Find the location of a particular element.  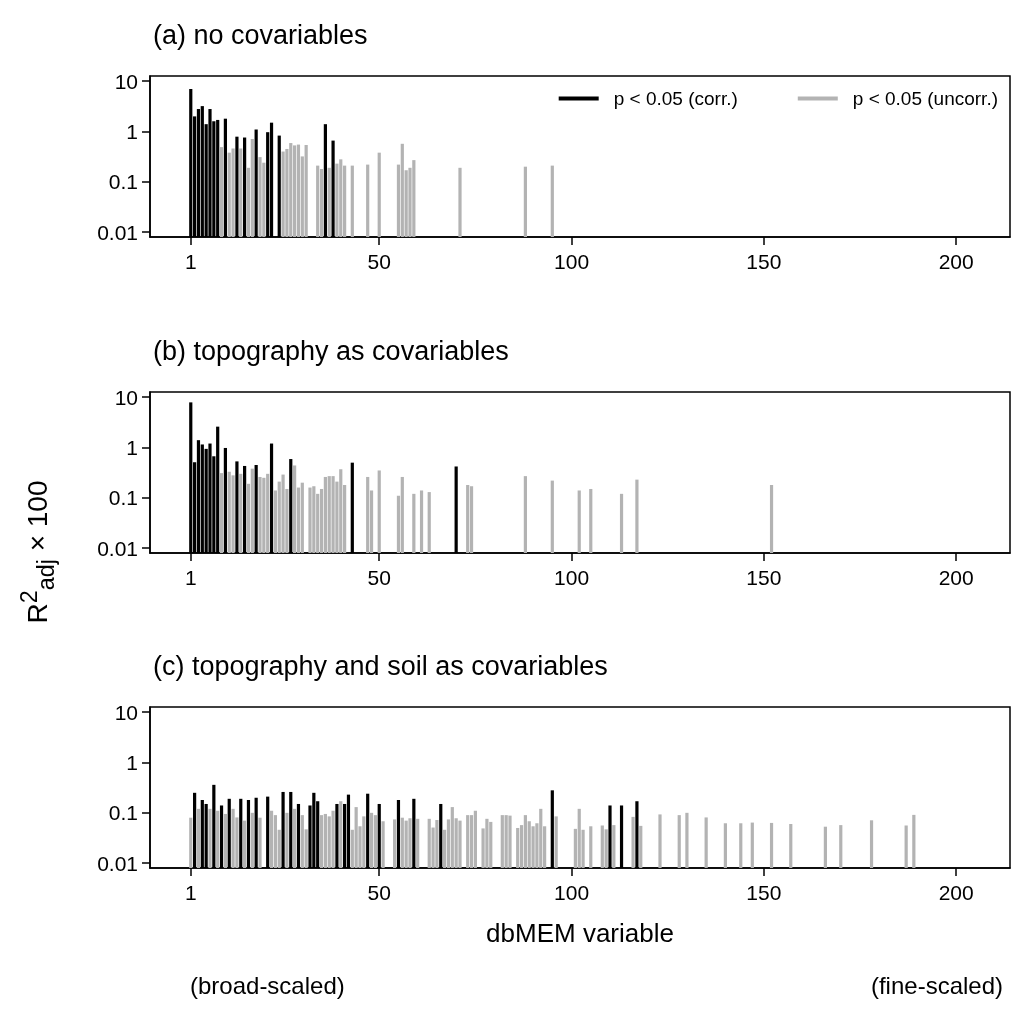

chart-title: (a) no covariables is located at coordinates (260, 34).